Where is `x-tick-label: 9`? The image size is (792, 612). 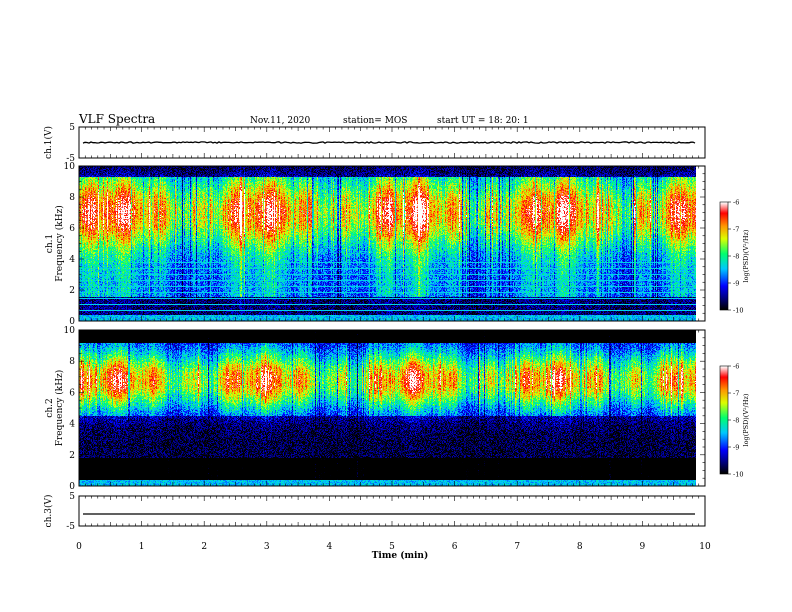 x-tick-label: 9 is located at coordinates (643, 547).